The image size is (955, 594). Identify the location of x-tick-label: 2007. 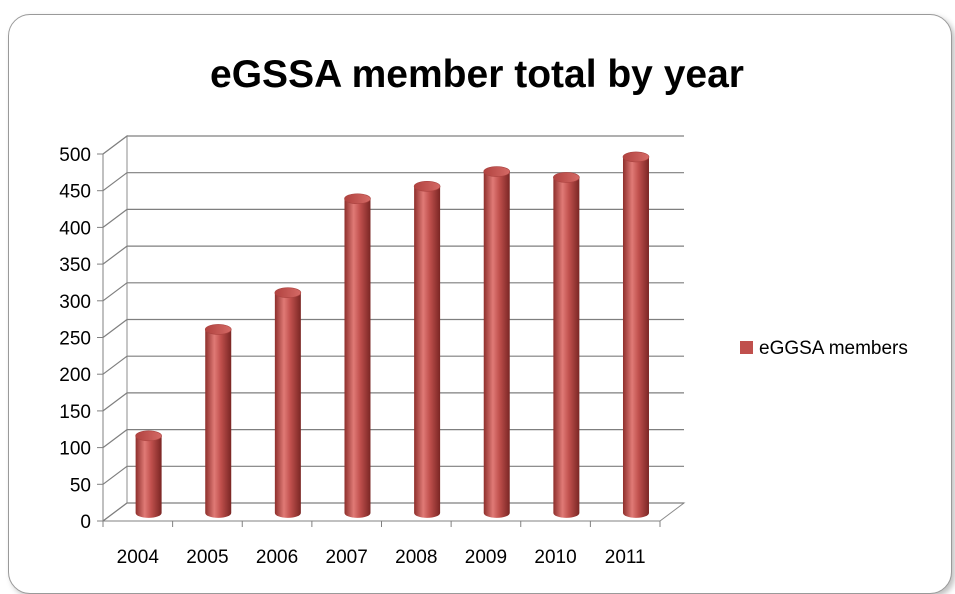
(347, 557).